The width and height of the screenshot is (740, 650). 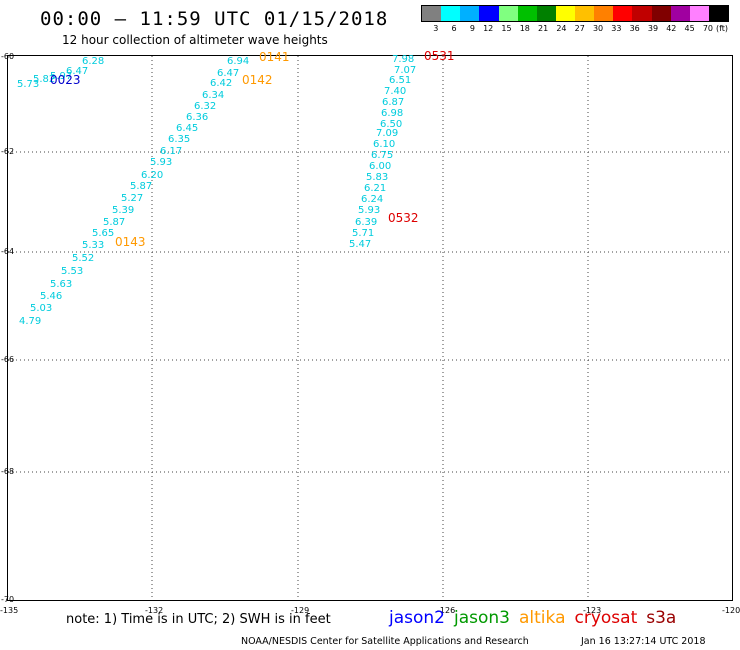 I want to click on legend-level-label: 18, so click(x=524, y=28).